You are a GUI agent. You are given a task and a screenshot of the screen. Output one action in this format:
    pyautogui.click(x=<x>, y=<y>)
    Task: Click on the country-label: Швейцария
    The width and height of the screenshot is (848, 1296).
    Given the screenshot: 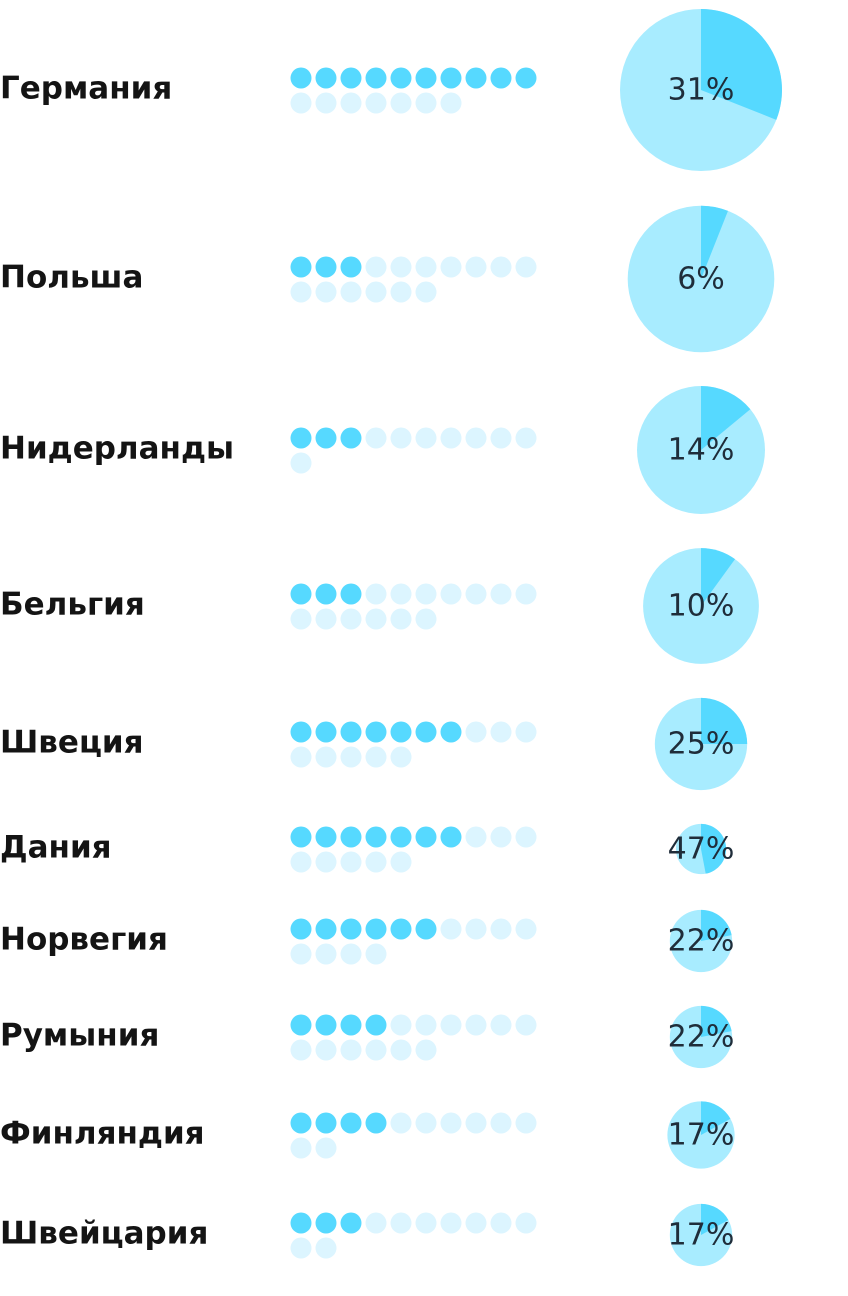 What is the action you would take?
    pyautogui.click(x=104, y=1234)
    